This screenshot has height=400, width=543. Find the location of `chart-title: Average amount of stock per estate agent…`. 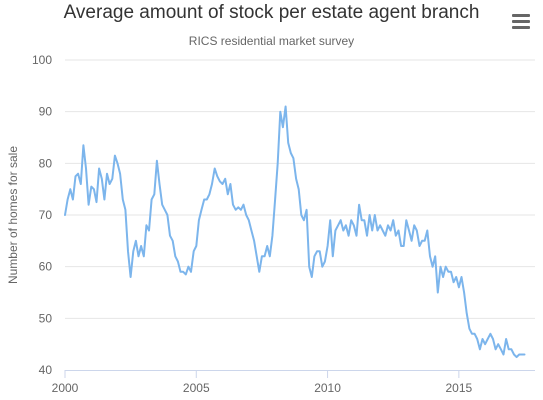

chart-title: Average amount of stock per estate agent… is located at coordinates (271, 12).